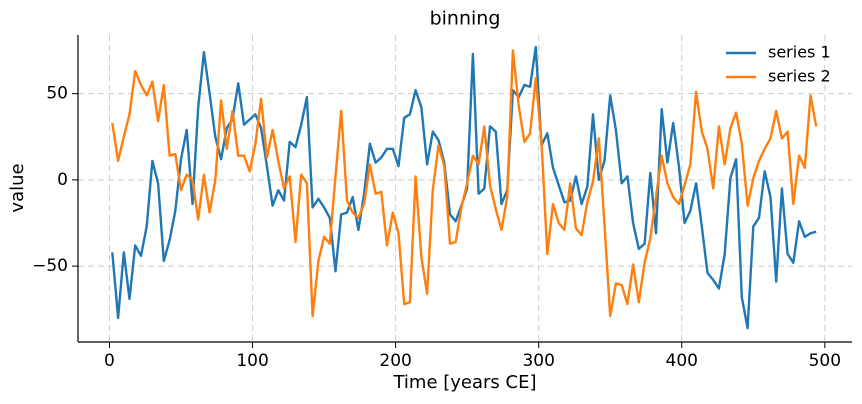 The height and width of the screenshot is (404, 862). I want to click on y-axis-label: value, so click(17, 187).